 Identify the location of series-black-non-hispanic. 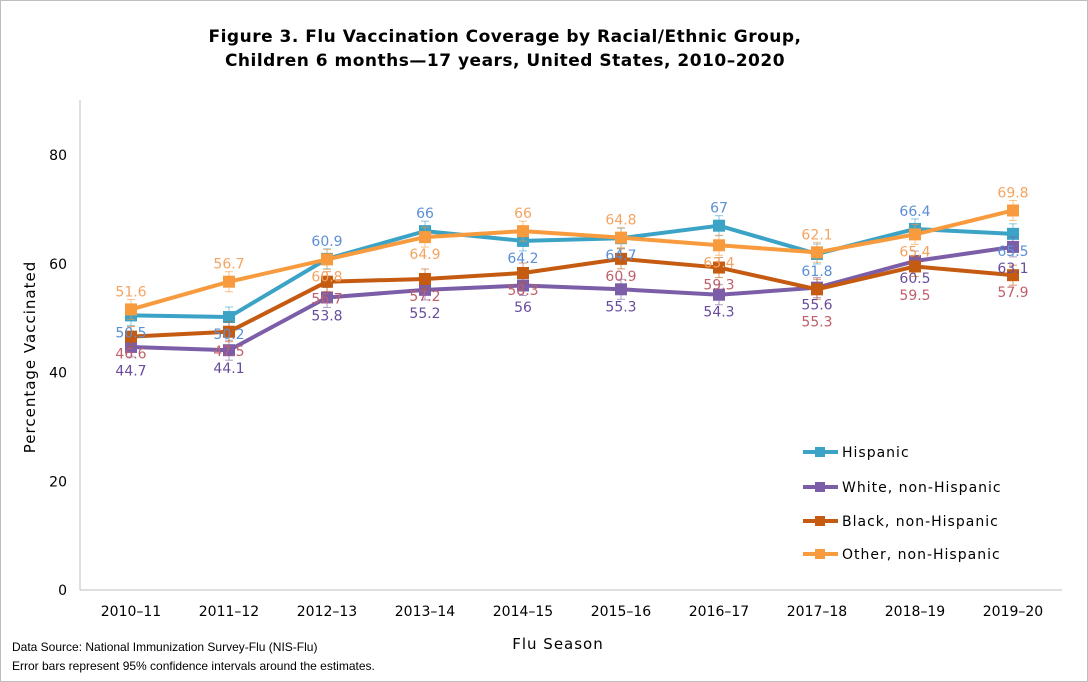
(572, 298).